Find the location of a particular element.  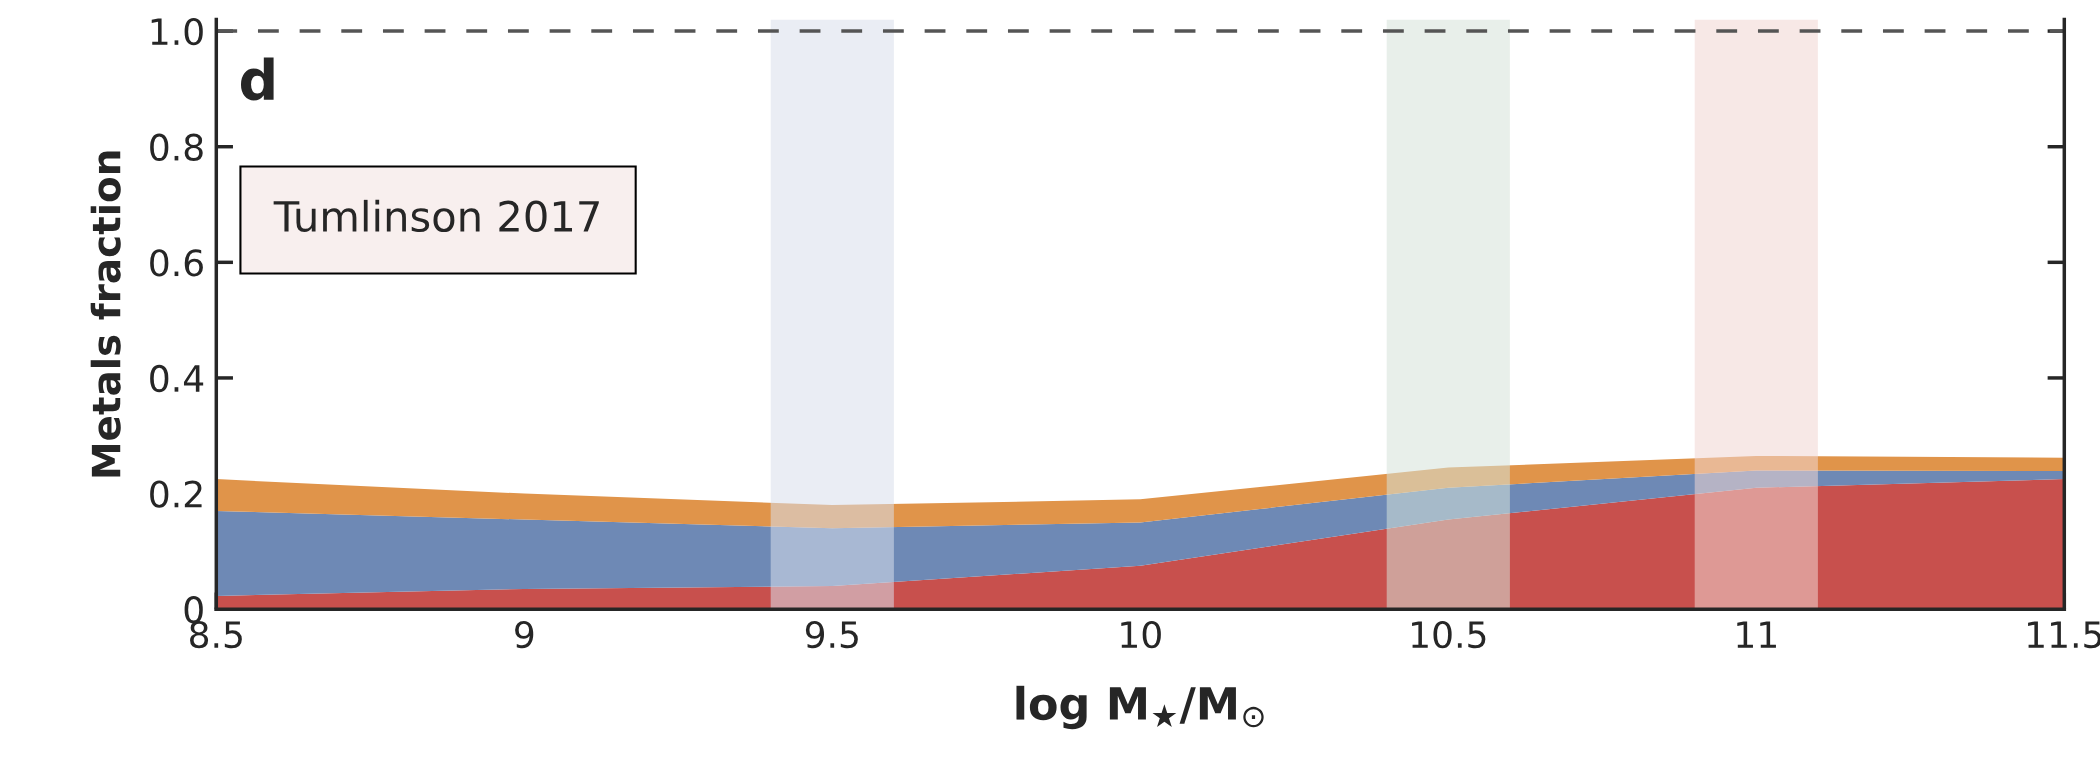

annotation: d is located at coordinates (257, 79).